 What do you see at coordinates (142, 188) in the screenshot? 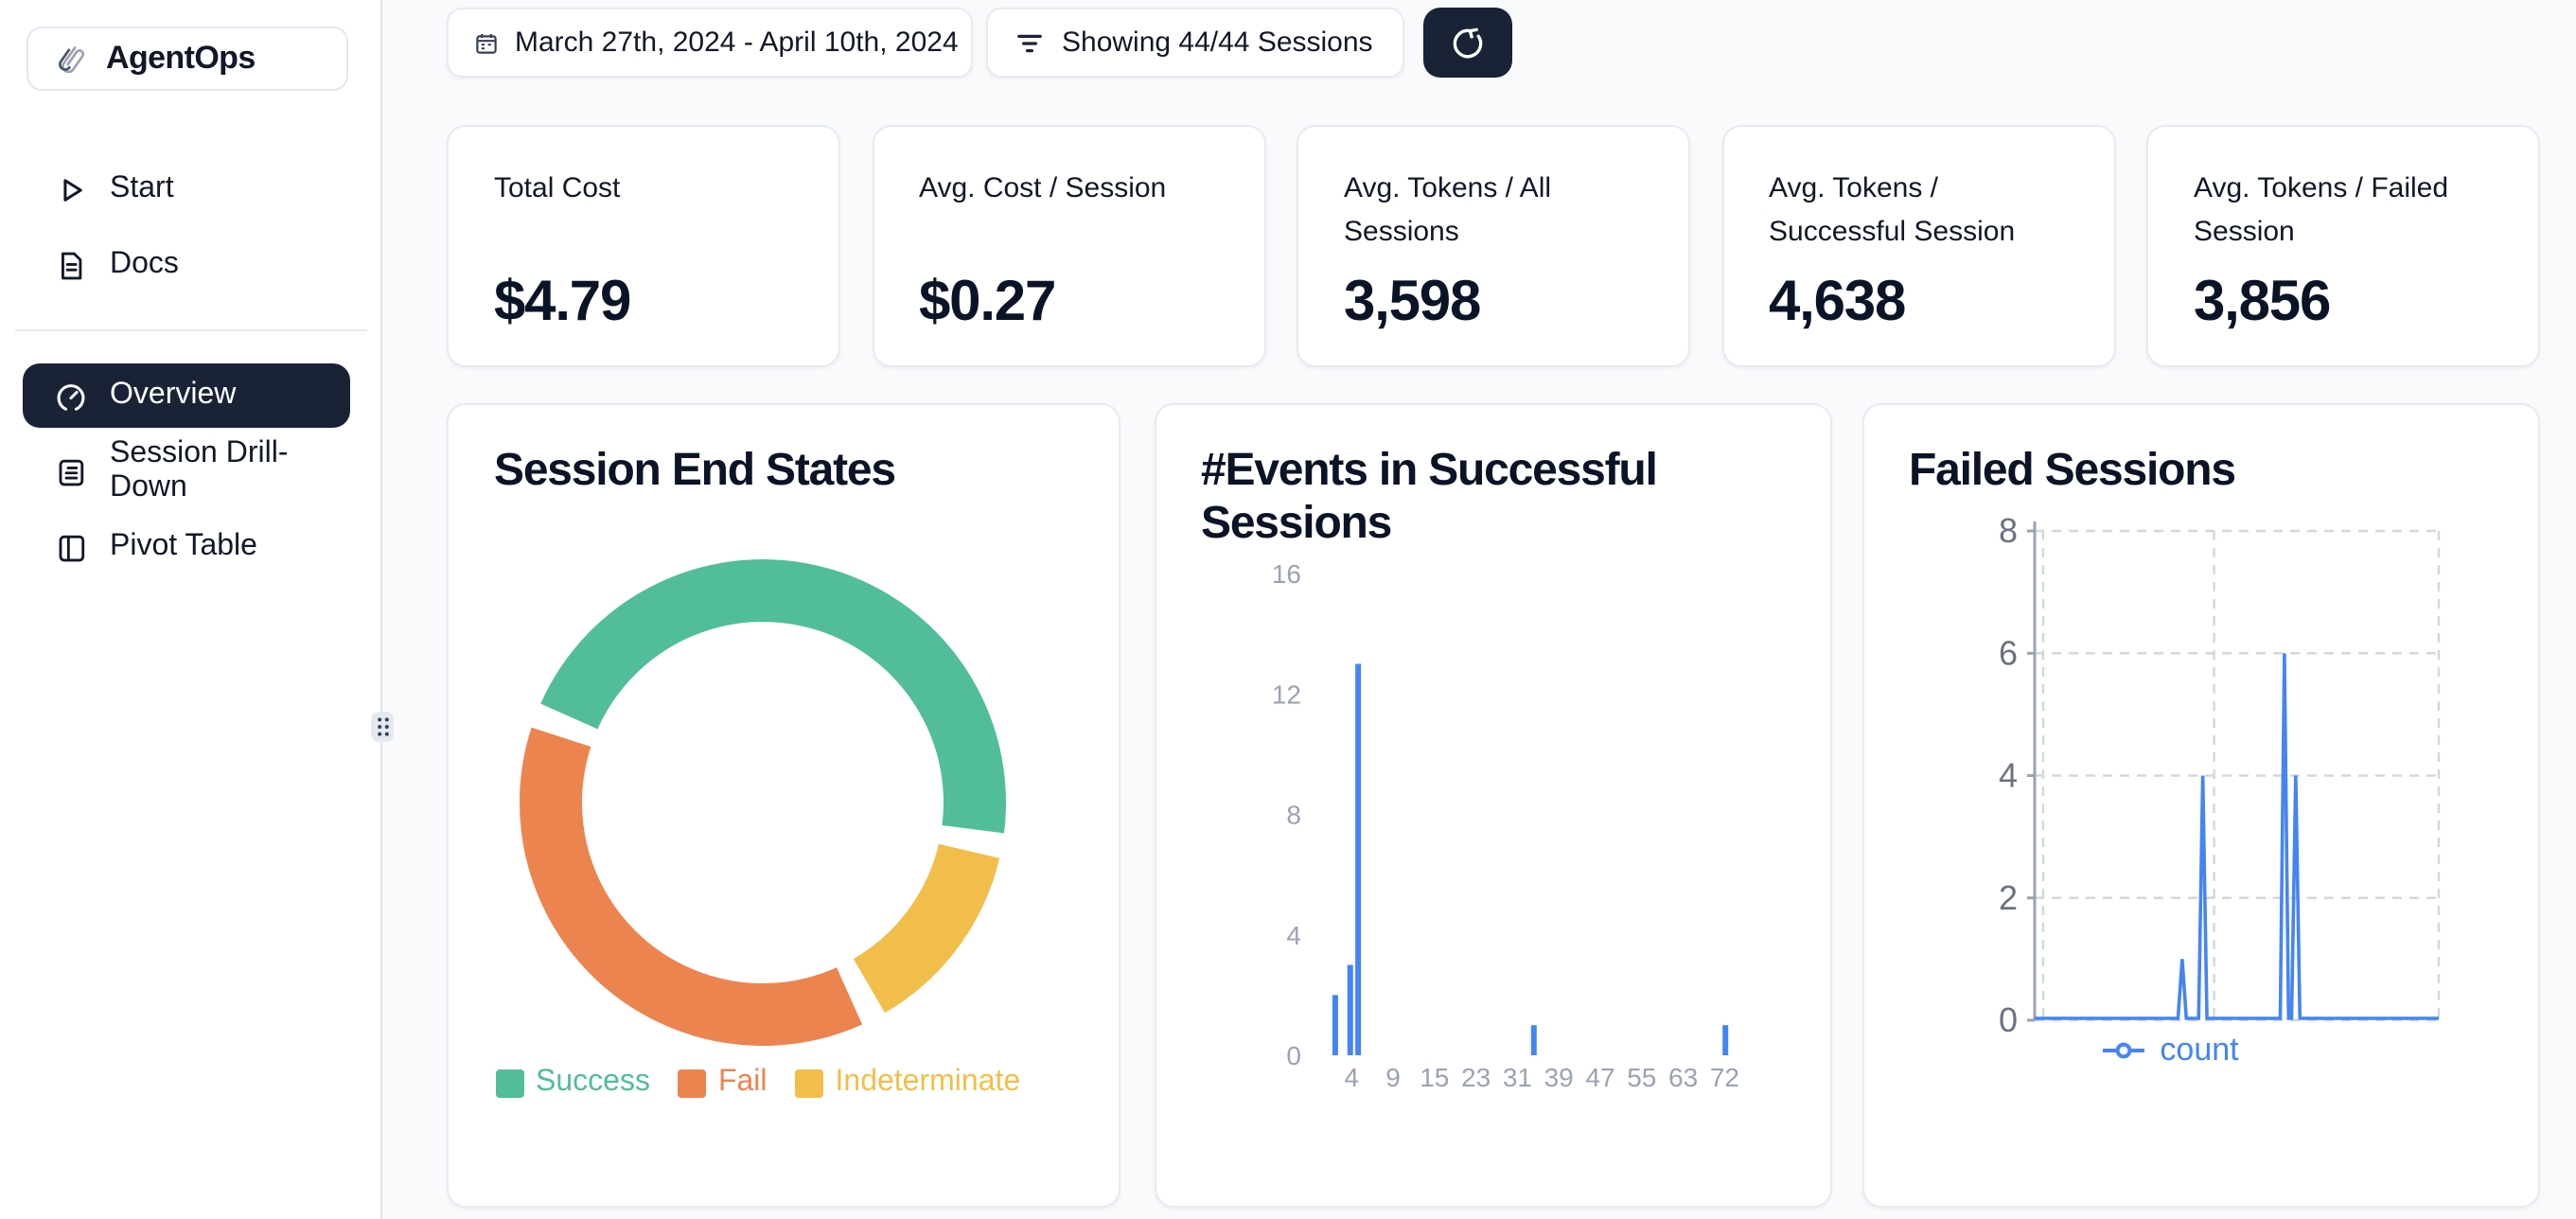
I see `sidebar-item-label: Start` at bounding box center [142, 188].